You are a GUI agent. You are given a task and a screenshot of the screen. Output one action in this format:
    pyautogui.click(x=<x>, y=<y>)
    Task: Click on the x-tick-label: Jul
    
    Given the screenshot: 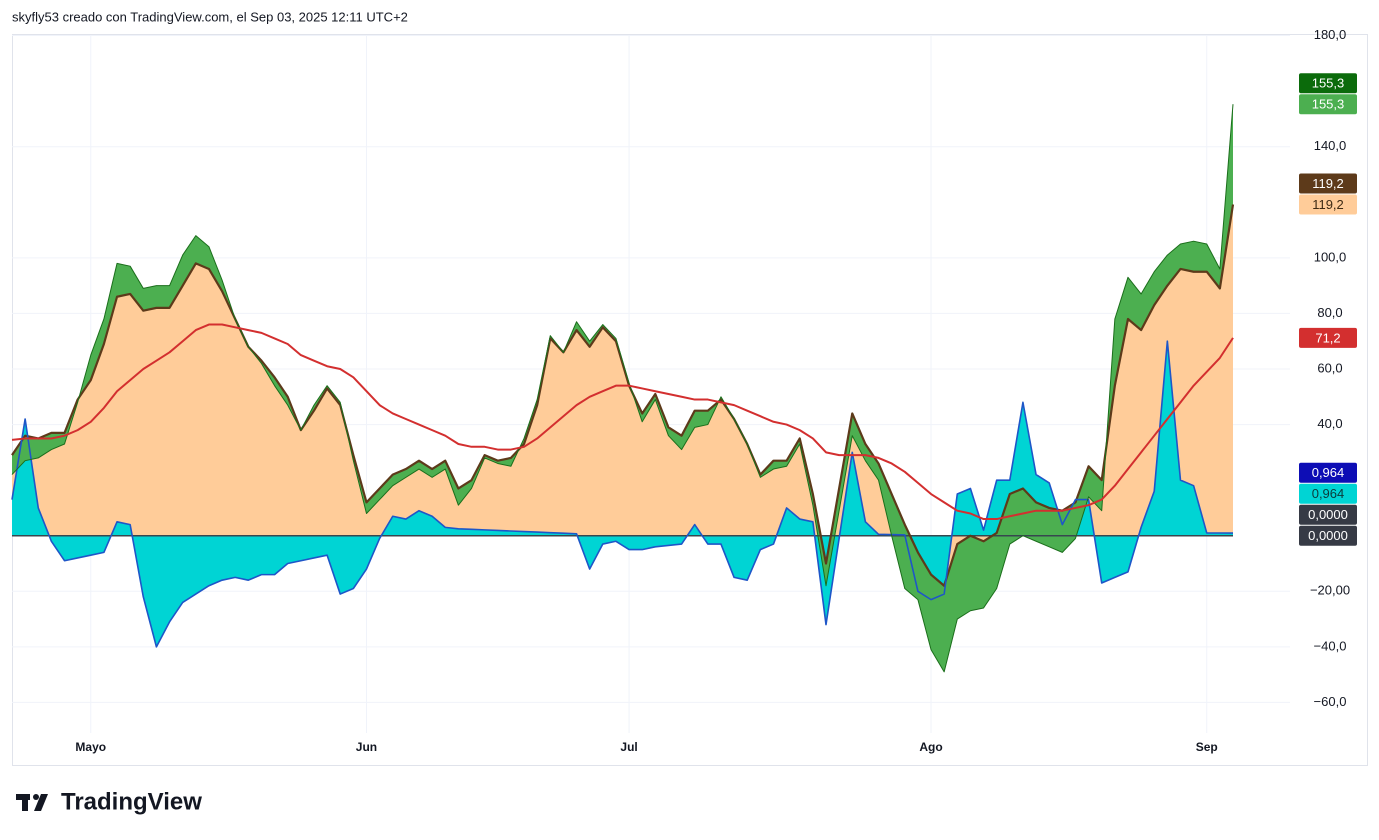 What is the action you would take?
    pyautogui.click(x=628, y=747)
    